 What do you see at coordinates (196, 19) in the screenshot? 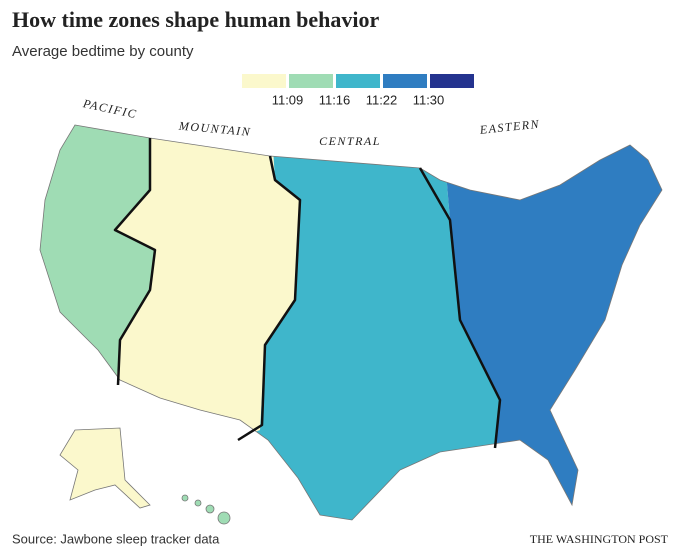
I see `title: How time zones shape human behavior` at bounding box center [196, 19].